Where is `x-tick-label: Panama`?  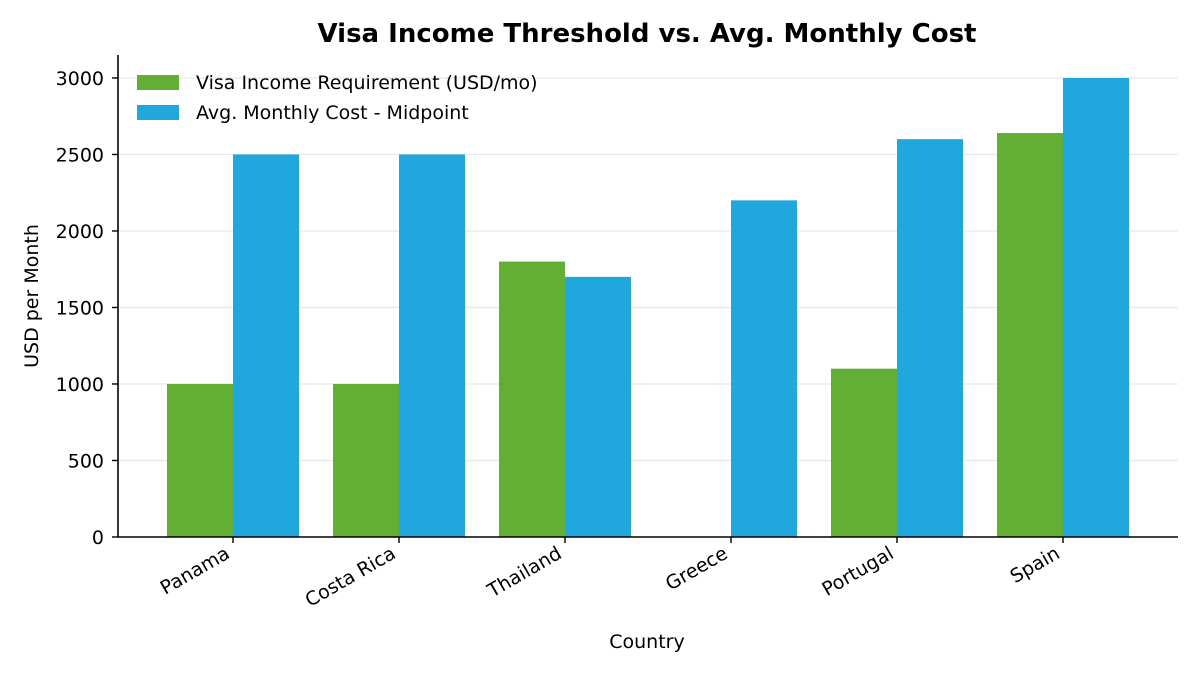
x-tick-label: Panama is located at coordinates (195, 570).